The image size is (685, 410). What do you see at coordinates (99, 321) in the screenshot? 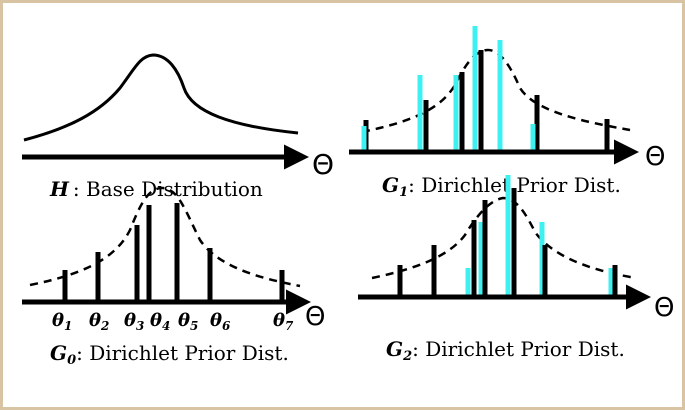
I see `theta-label: θ2` at bounding box center [99, 321].